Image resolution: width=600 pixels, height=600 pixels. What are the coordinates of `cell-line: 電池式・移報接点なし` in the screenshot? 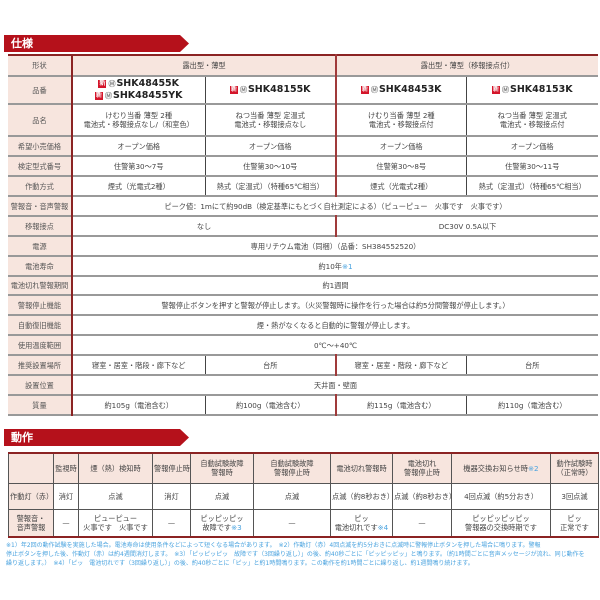 It's located at (271, 124).